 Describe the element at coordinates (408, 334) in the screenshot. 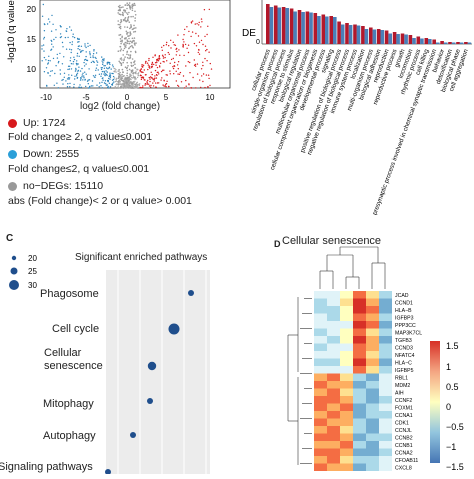

I see `gene-label: MAP3K7CL` at that location.